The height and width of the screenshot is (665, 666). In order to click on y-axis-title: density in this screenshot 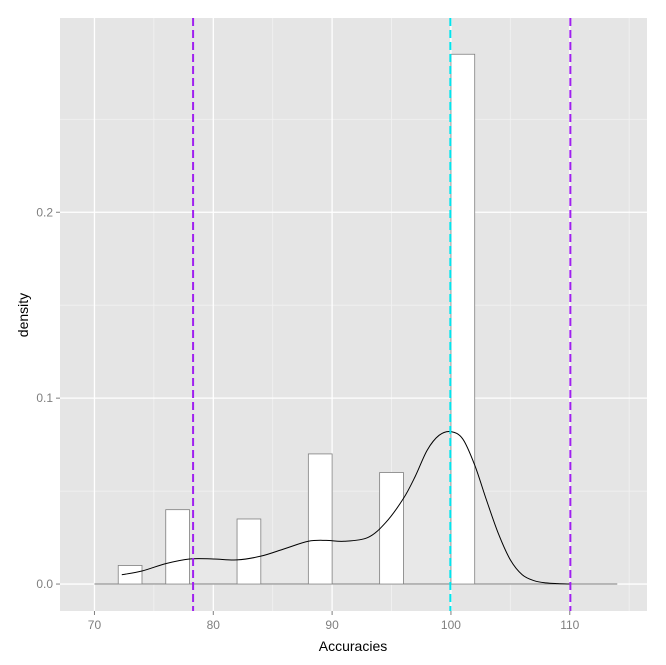, I will do `click(23, 315)`.